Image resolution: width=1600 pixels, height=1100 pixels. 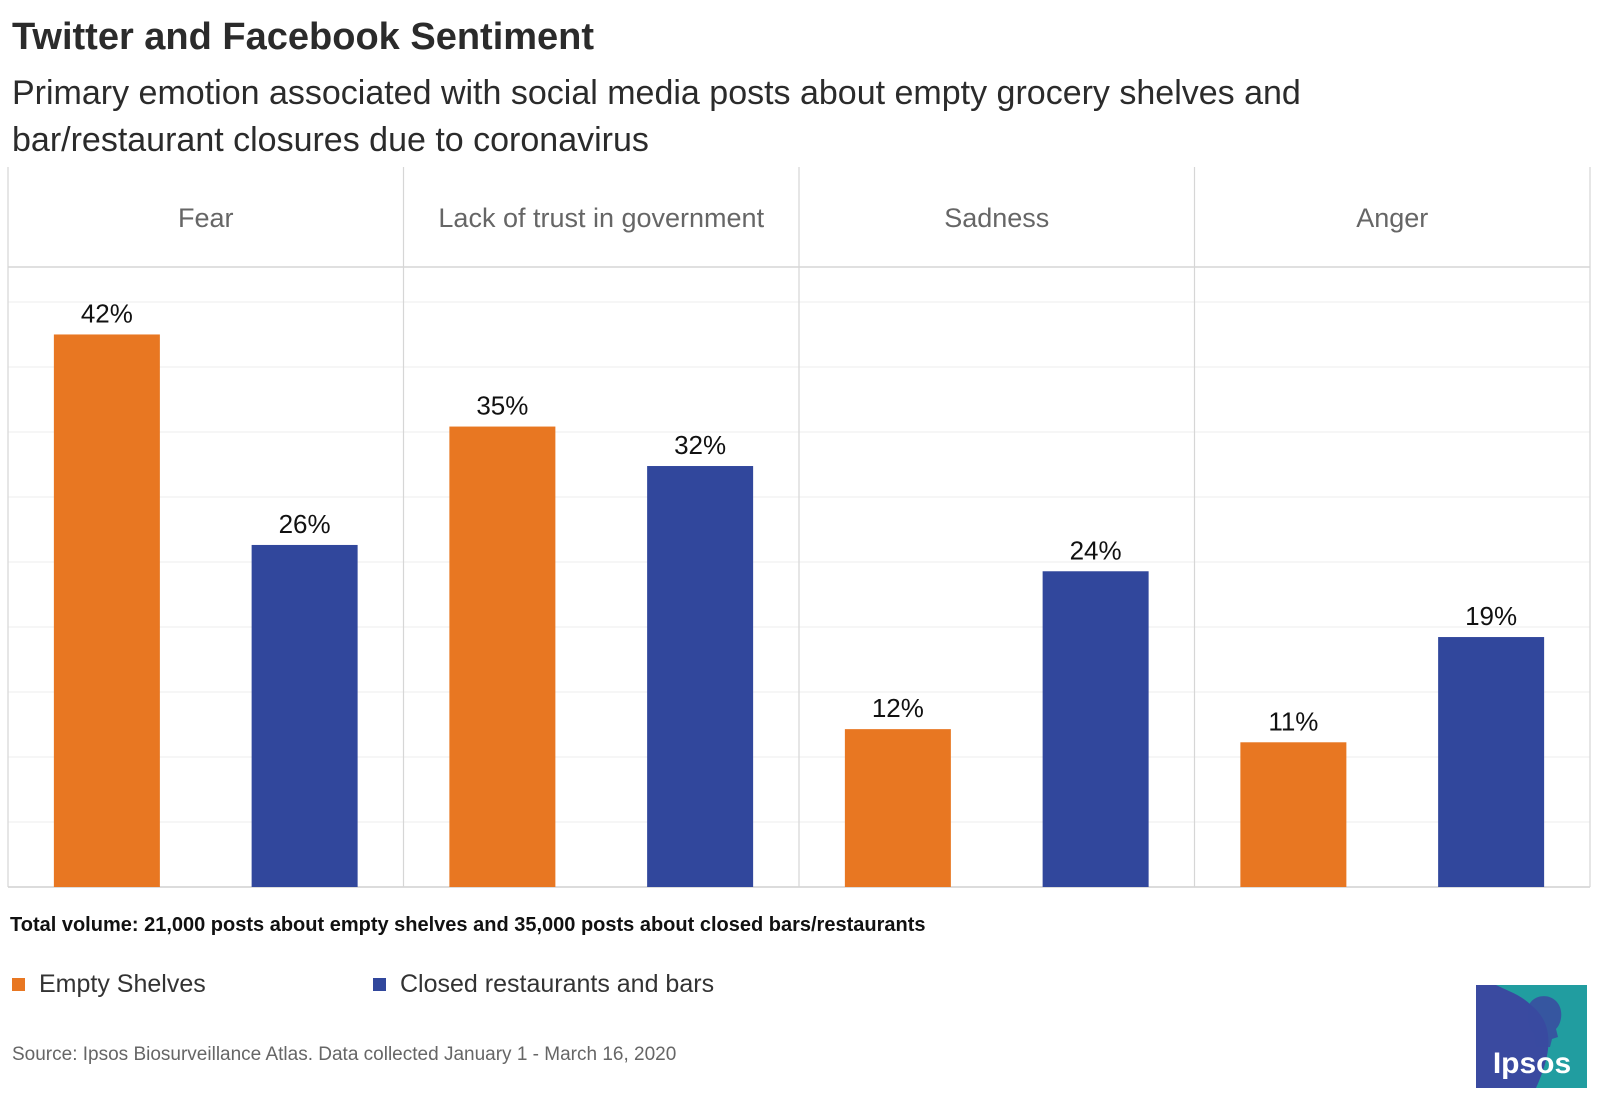 I want to click on ipsos-logo: Ipsos, so click(x=1531, y=1036).